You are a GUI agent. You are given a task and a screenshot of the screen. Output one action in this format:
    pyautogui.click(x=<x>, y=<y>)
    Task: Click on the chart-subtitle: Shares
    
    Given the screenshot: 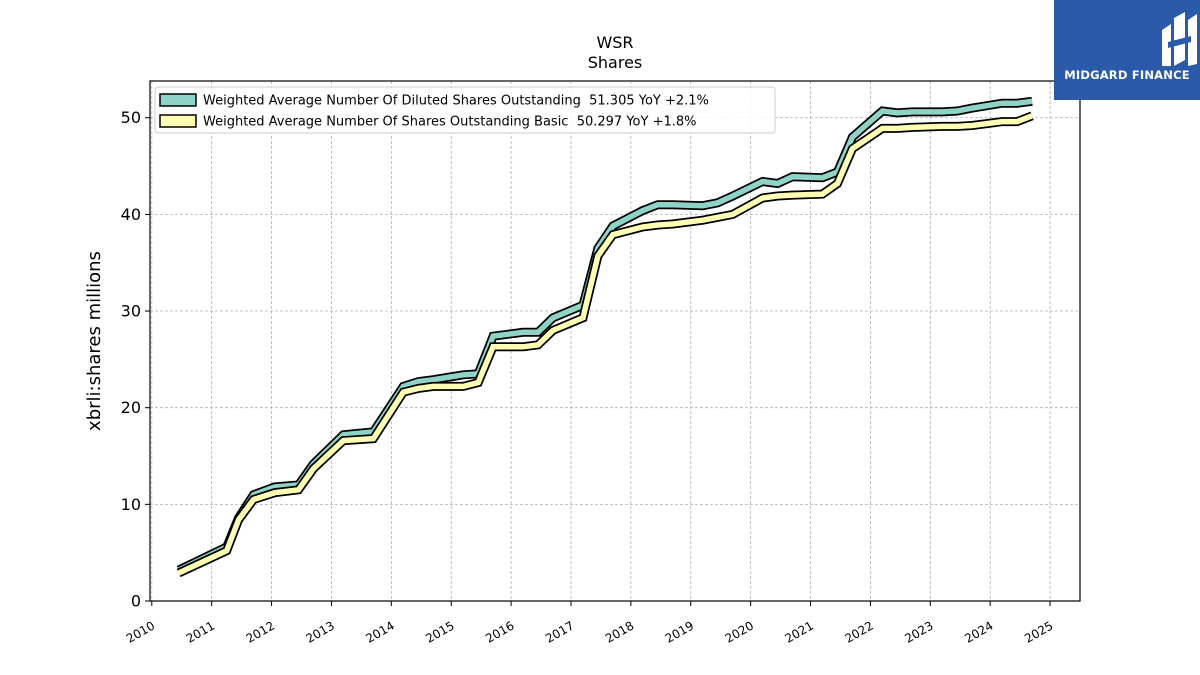 What is the action you would take?
    pyautogui.click(x=615, y=62)
    